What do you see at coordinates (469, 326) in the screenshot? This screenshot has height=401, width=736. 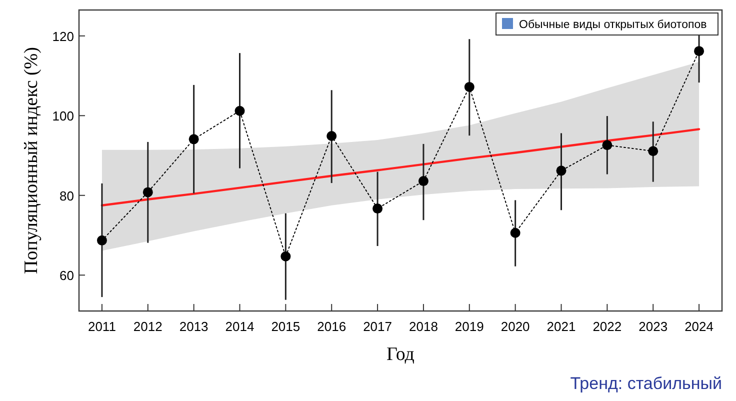 I see `x-tick-label: 2019` at bounding box center [469, 326].